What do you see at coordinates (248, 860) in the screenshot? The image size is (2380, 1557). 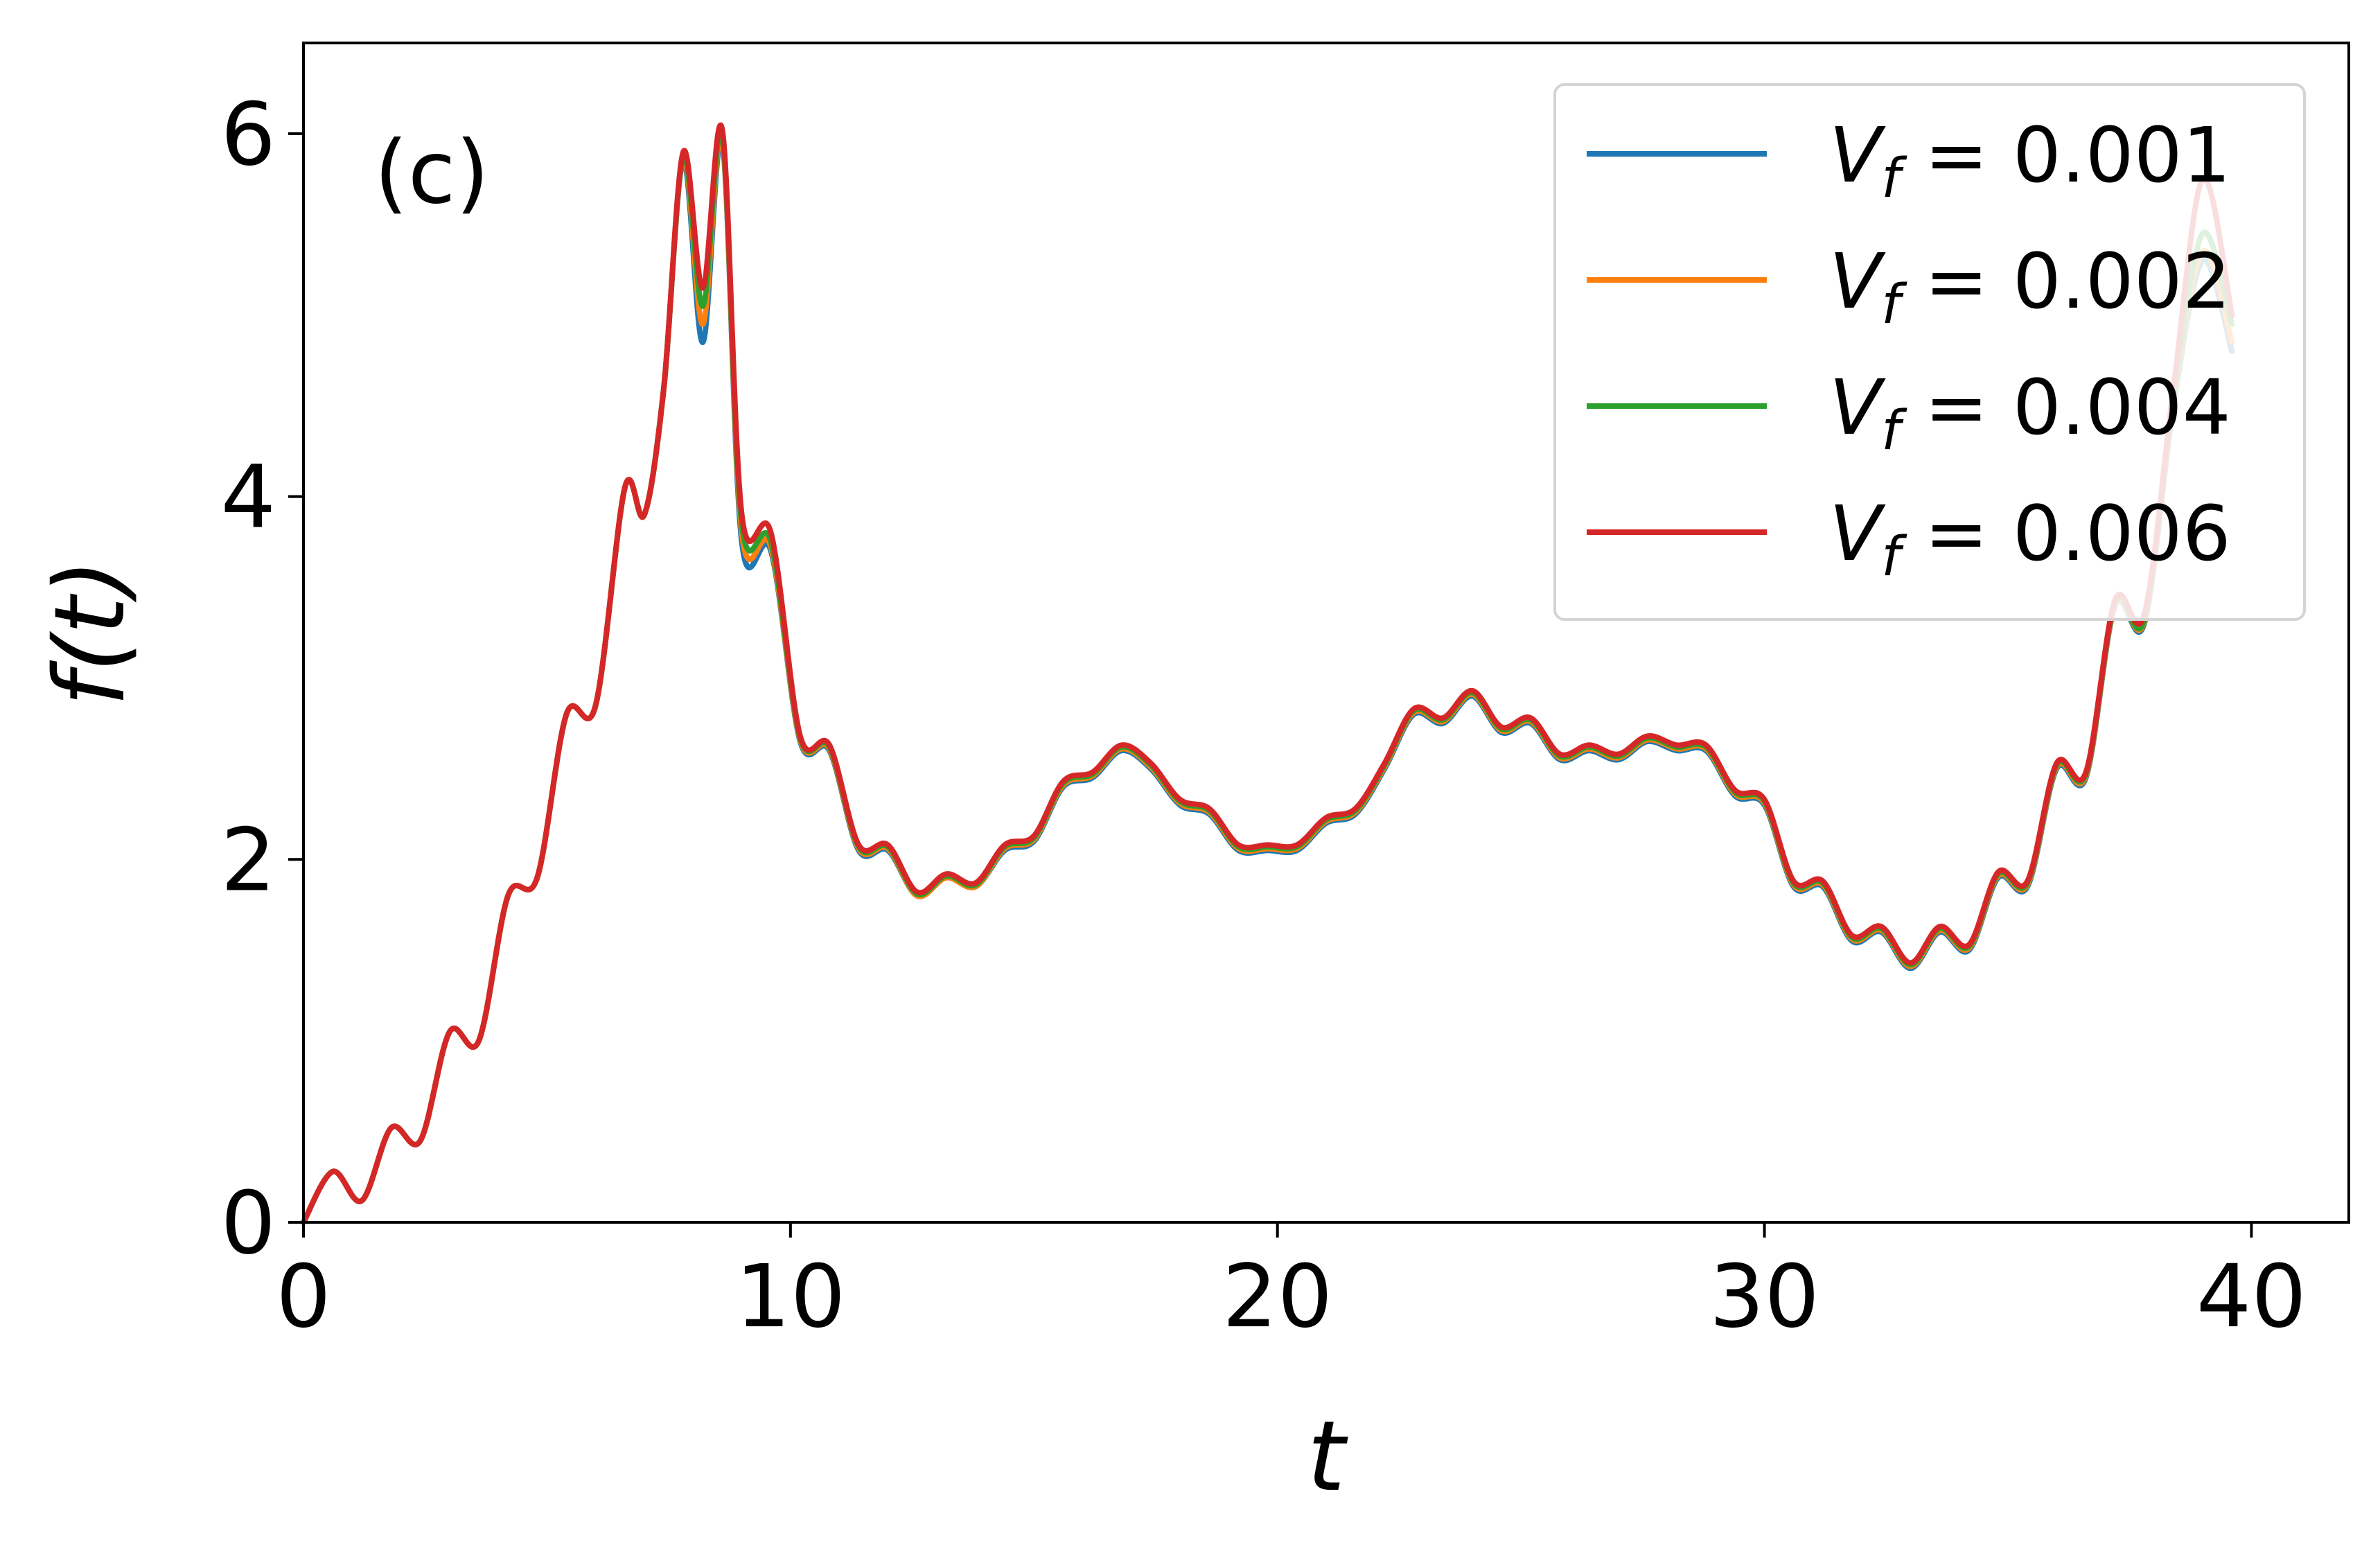 I see `y-tick-label: 2` at bounding box center [248, 860].